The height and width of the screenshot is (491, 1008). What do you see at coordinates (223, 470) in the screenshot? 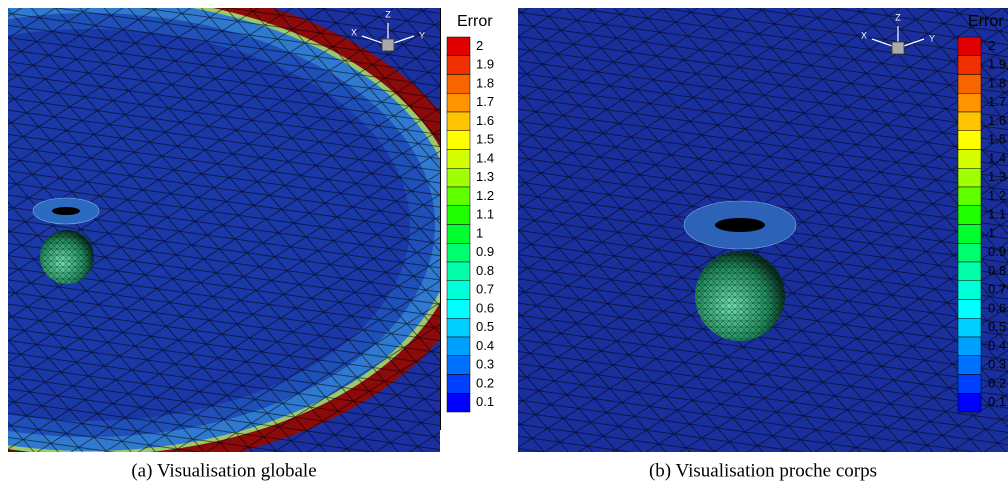
I see `caption: (a) Visualisation globale` at bounding box center [223, 470].